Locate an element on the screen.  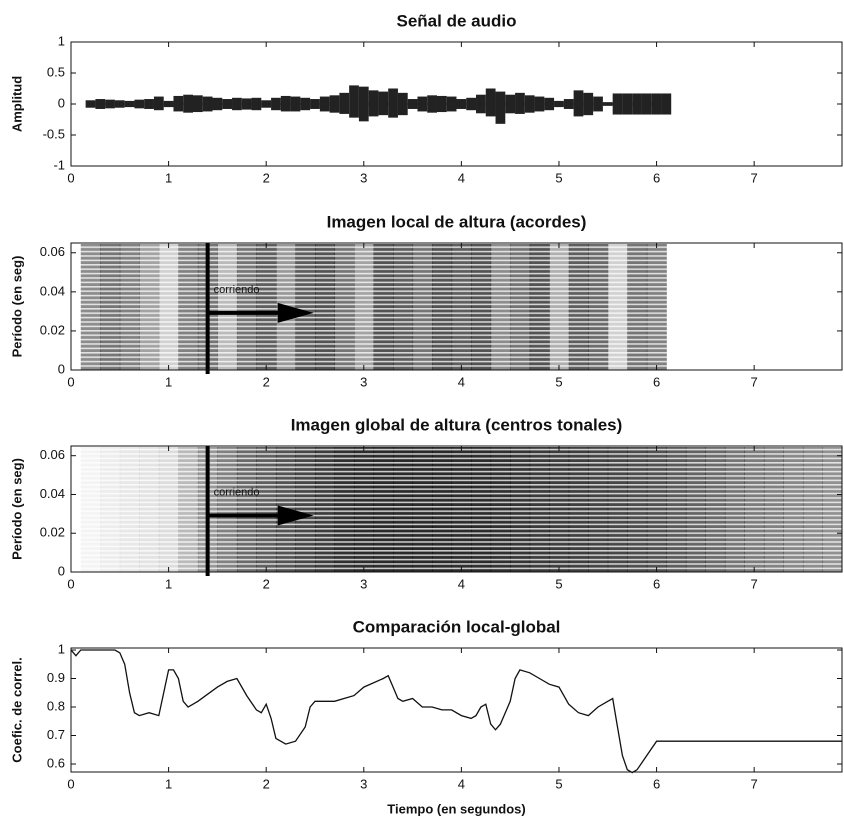
panel-title: Comparación local-global is located at coordinates (457, 626).